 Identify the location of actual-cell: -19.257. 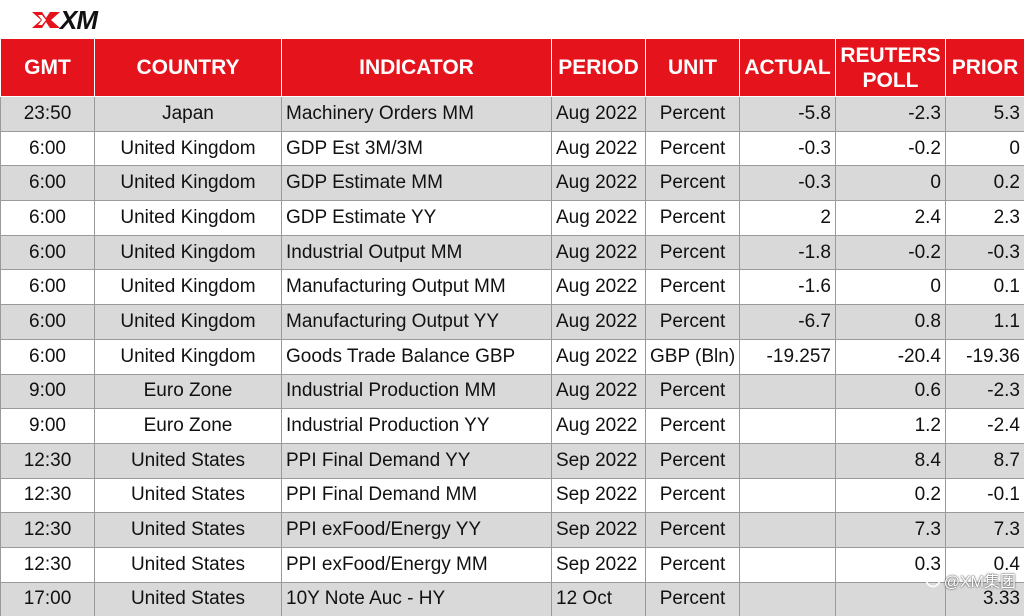
(787, 356).